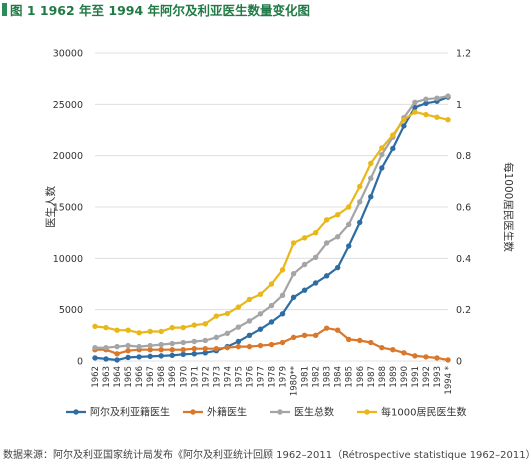  Describe the element at coordinates (68, 54) in the screenshot. I see `y-tick-label: 30000` at that location.